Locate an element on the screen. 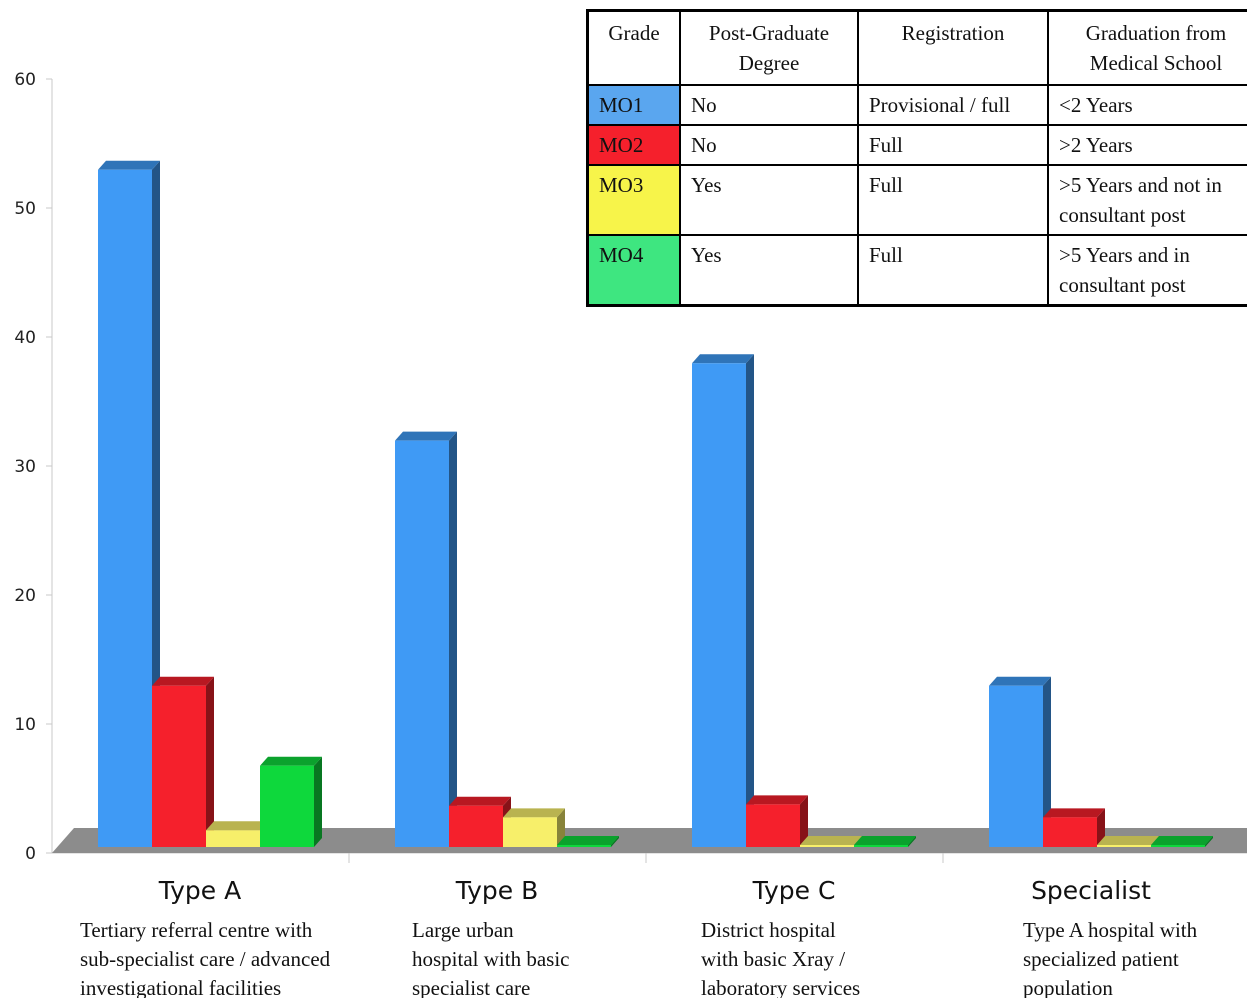 This screenshot has width=1247, height=998. header-degree: Post-Graduate Degree is located at coordinates (769, 47).